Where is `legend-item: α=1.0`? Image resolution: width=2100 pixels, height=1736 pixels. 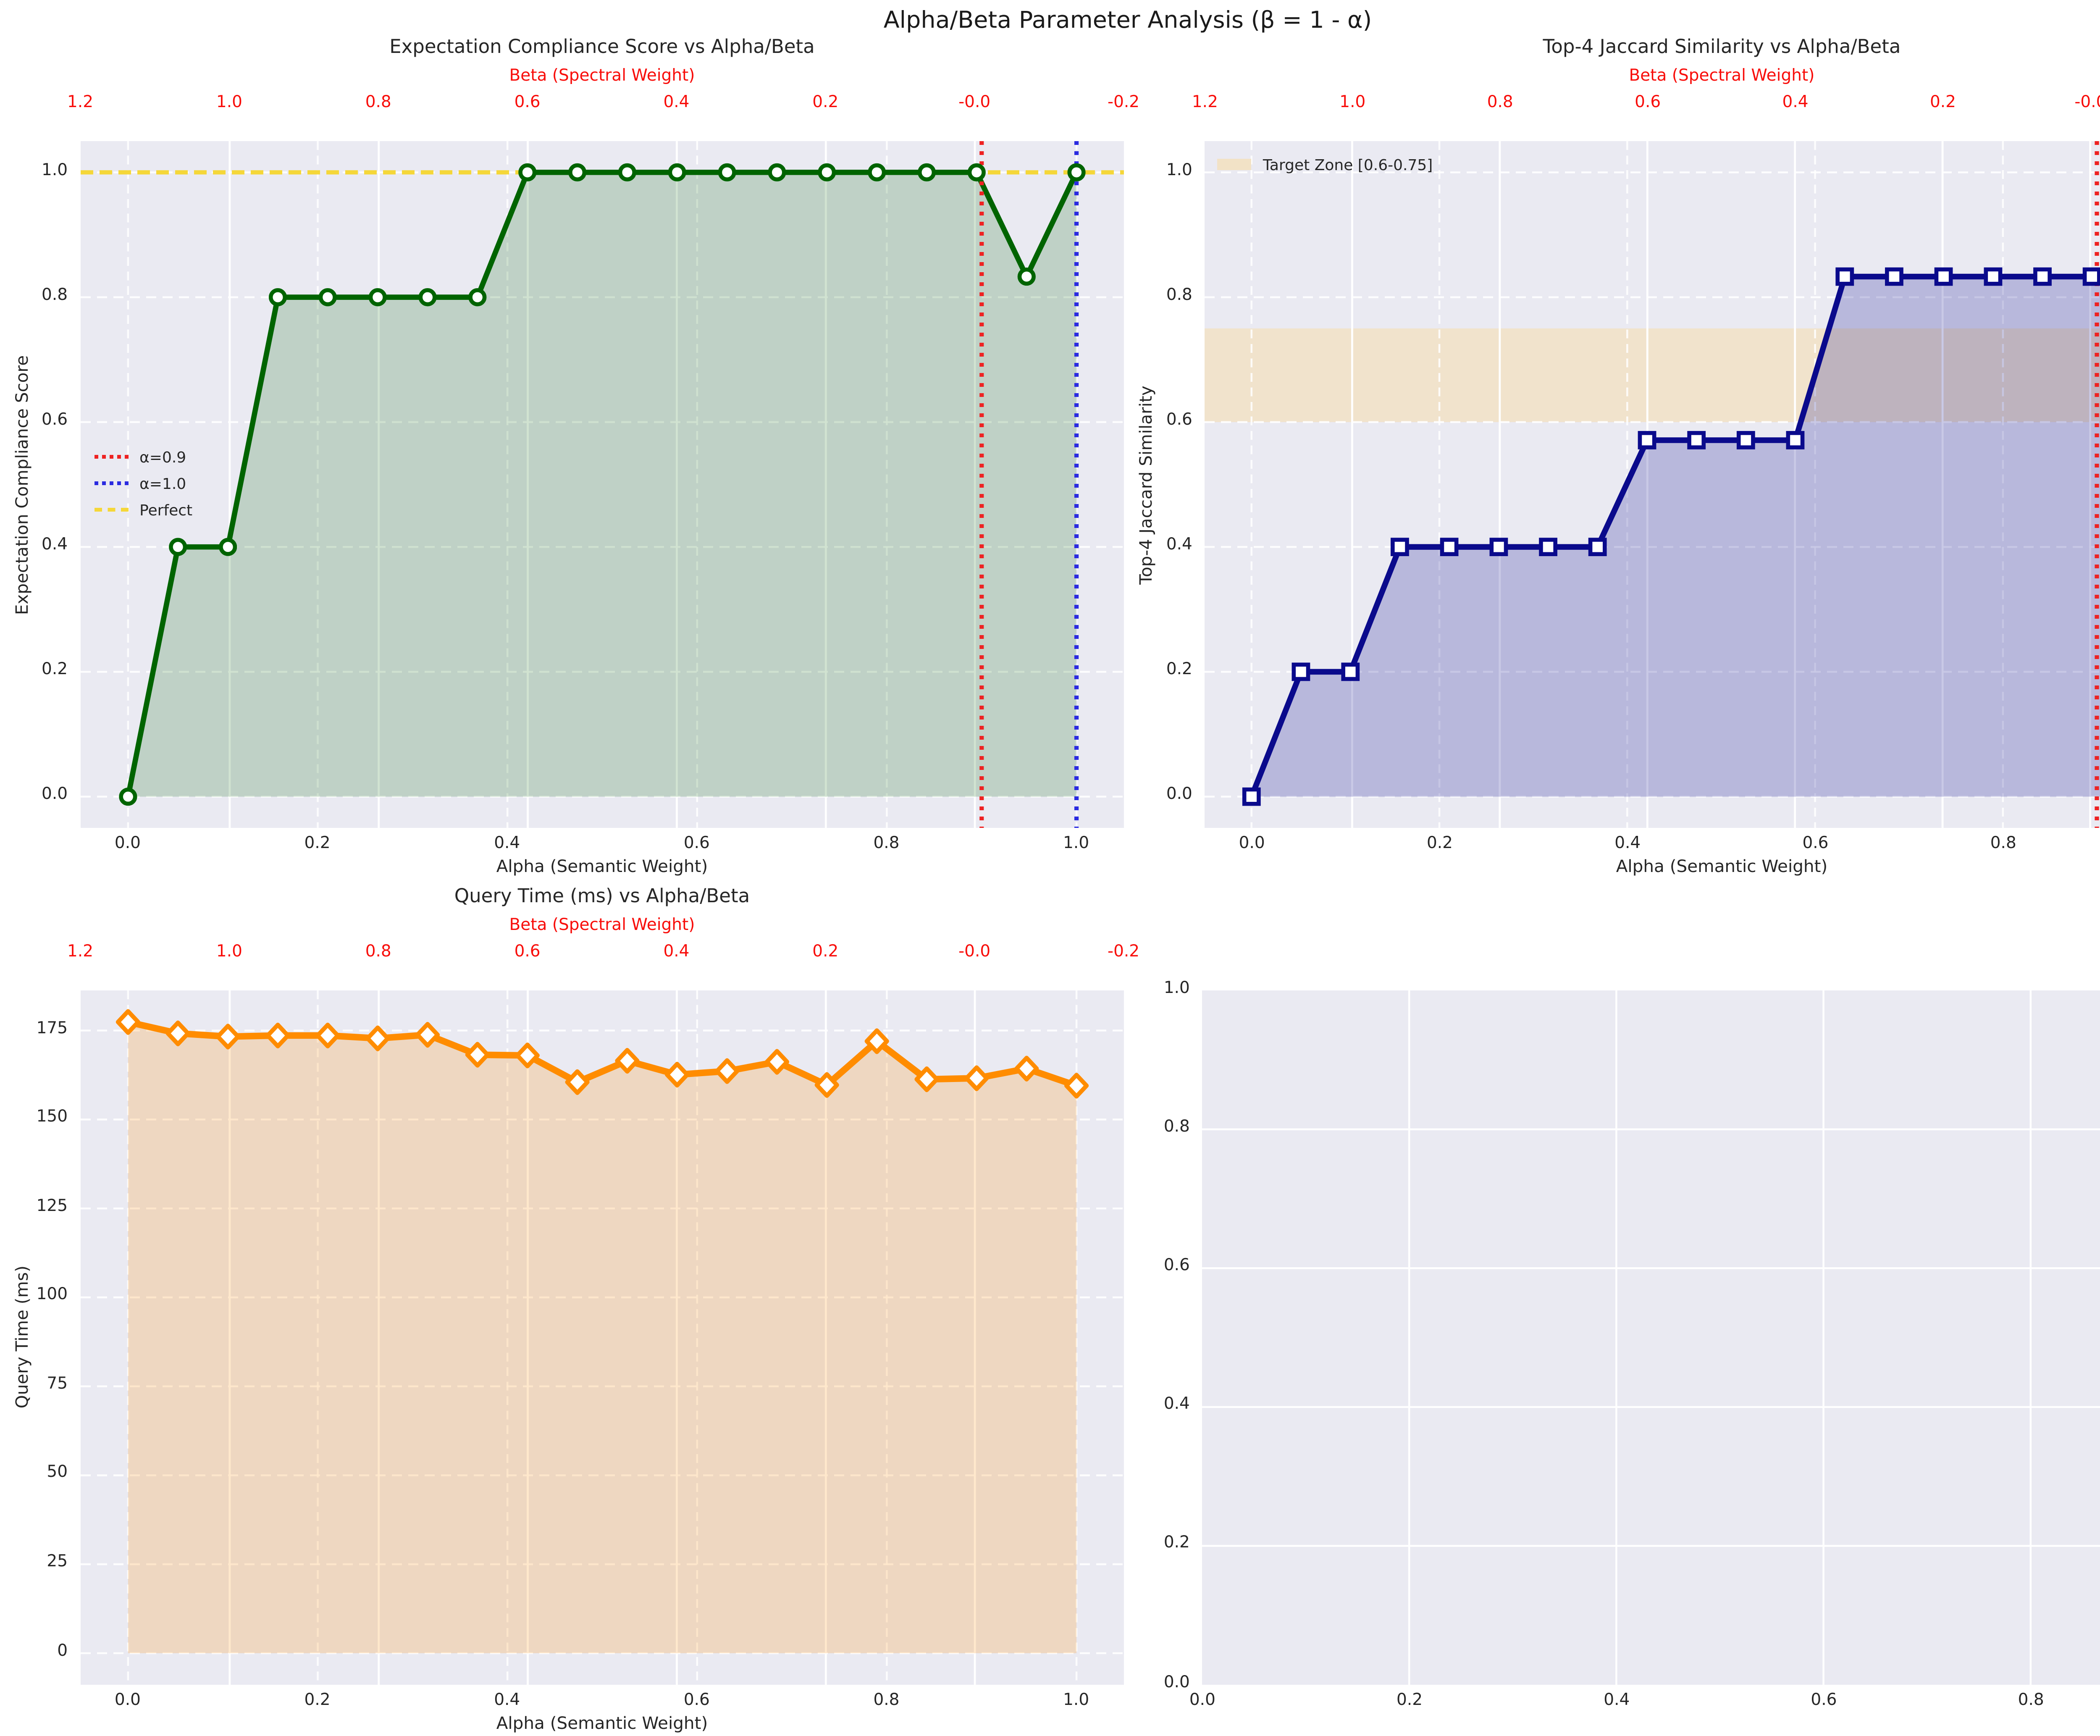
legend-item: α=1.0 is located at coordinates (143, 483).